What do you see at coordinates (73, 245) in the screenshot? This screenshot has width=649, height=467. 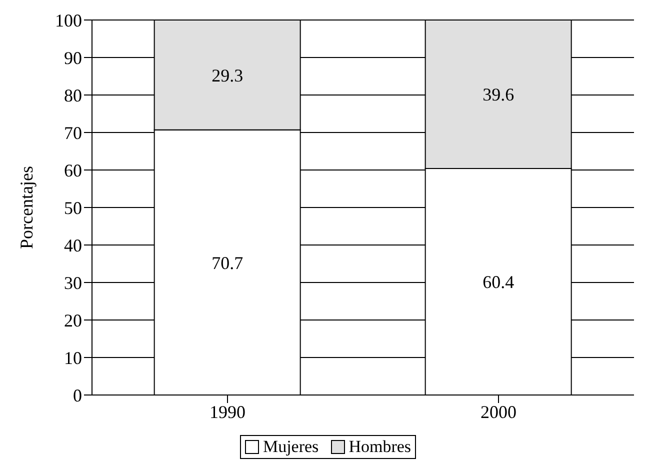 I see `y-tick-label: 40` at bounding box center [73, 245].